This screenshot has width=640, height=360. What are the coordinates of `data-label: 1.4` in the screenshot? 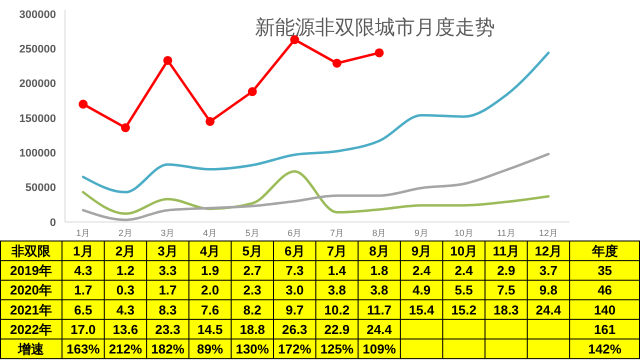 It's located at (337, 270).